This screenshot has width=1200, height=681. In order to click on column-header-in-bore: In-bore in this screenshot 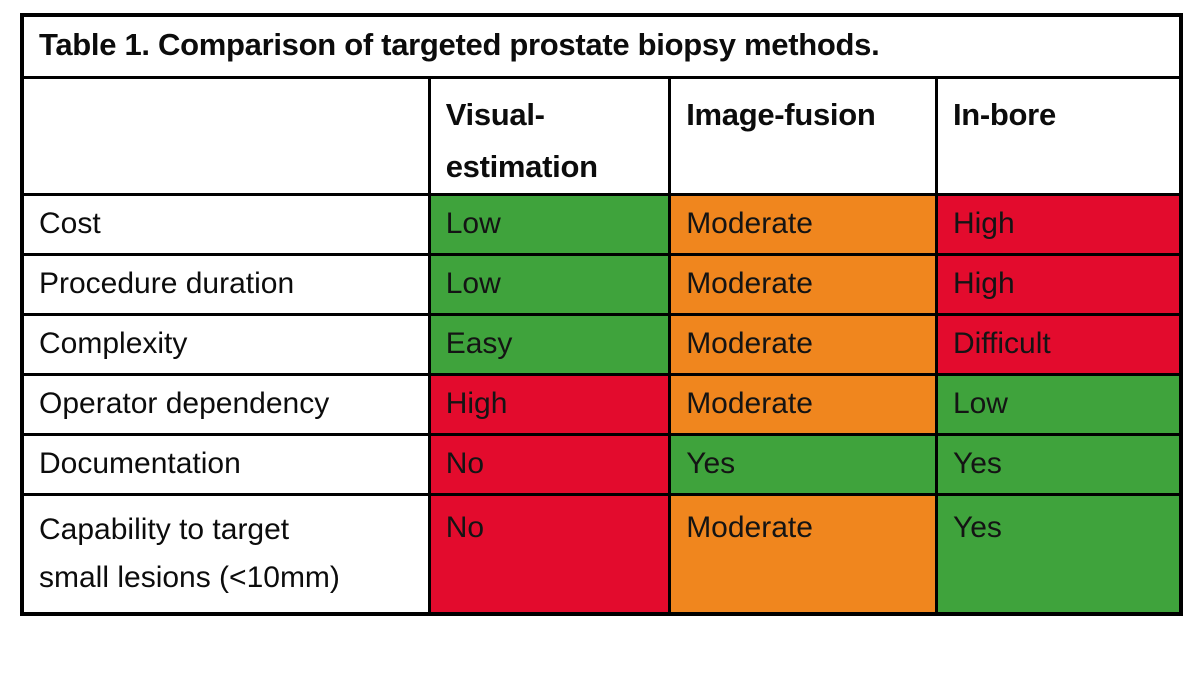, I will do `click(1058, 135)`.